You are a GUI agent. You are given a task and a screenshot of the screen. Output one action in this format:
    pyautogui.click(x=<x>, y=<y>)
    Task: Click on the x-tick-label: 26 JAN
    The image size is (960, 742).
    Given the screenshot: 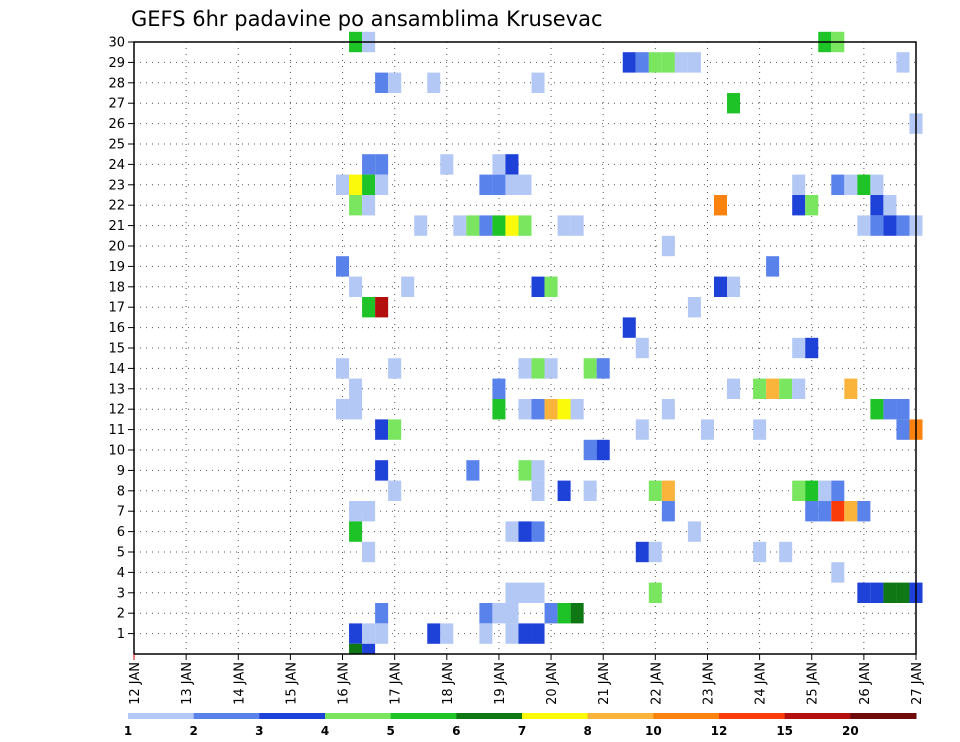 What is the action you would take?
    pyautogui.click(x=865, y=683)
    